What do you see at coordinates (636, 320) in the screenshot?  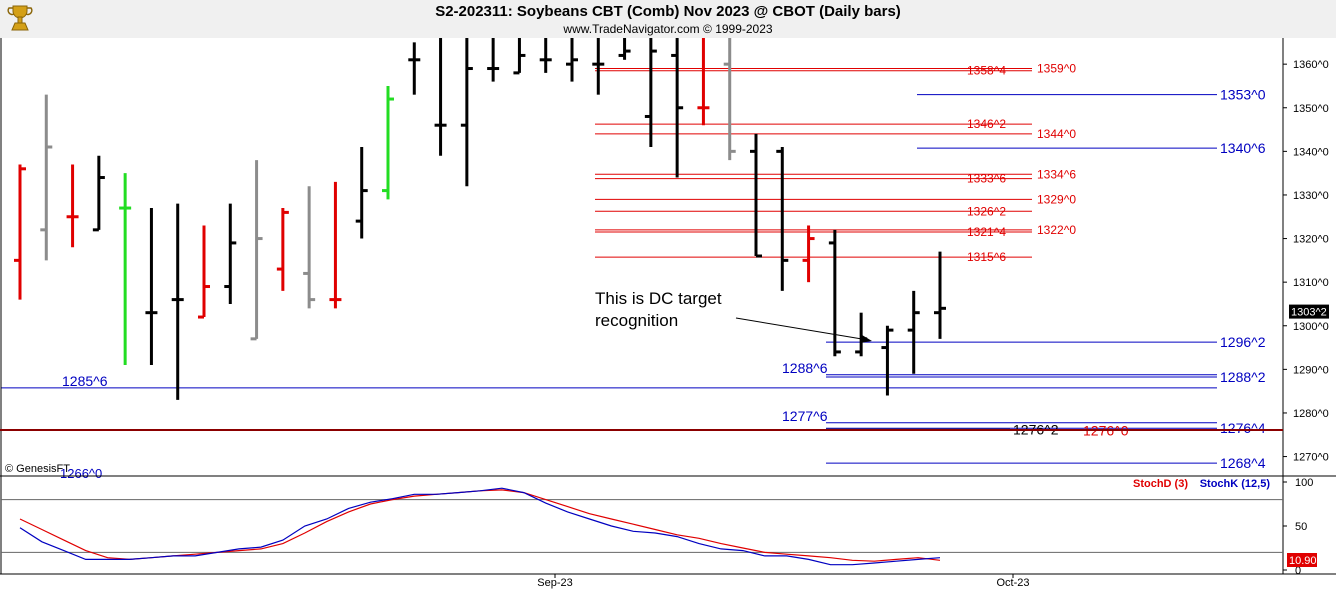 I see `annotation-line-2: recognition` at bounding box center [636, 320].